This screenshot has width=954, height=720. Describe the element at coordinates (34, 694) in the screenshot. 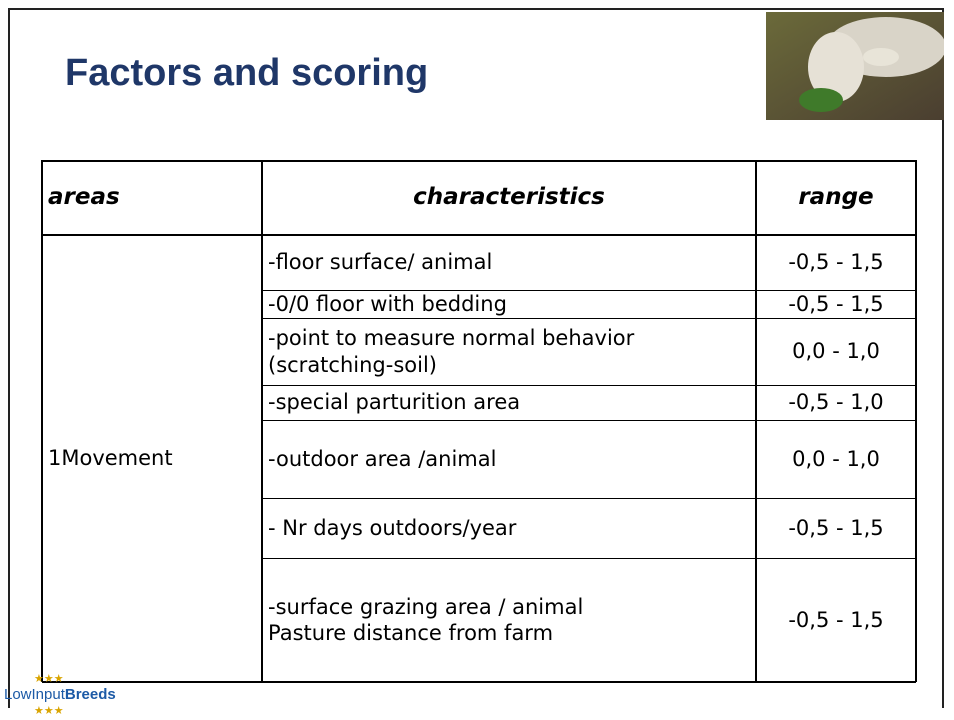

I see `logo-light: LowInput` at that location.